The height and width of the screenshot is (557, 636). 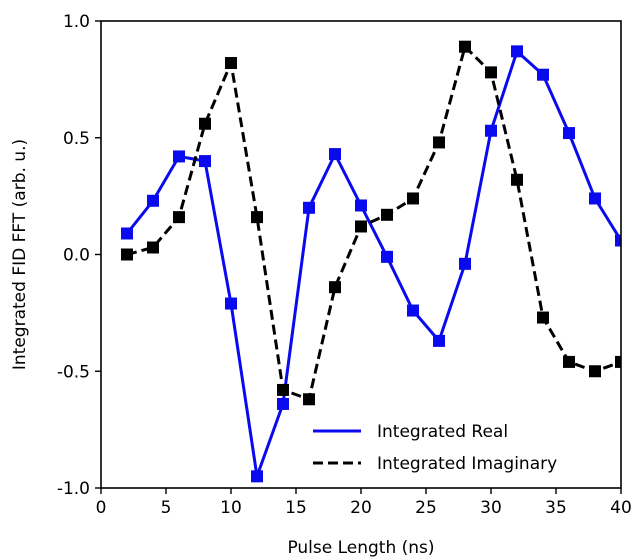 I want to click on y-tick-label: 0.5, so click(x=76, y=139).